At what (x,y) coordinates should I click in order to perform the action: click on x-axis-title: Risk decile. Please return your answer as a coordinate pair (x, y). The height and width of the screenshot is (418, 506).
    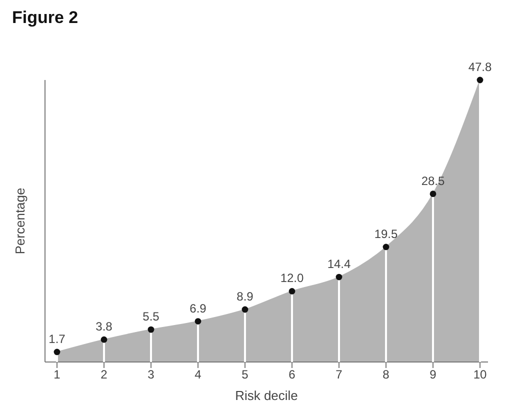
    Looking at the image, I should click on (266, 395).